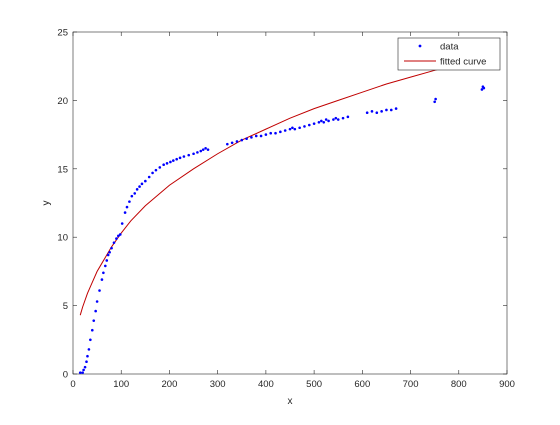  I want to click on y-tick-label: 20, so click(62, 101).